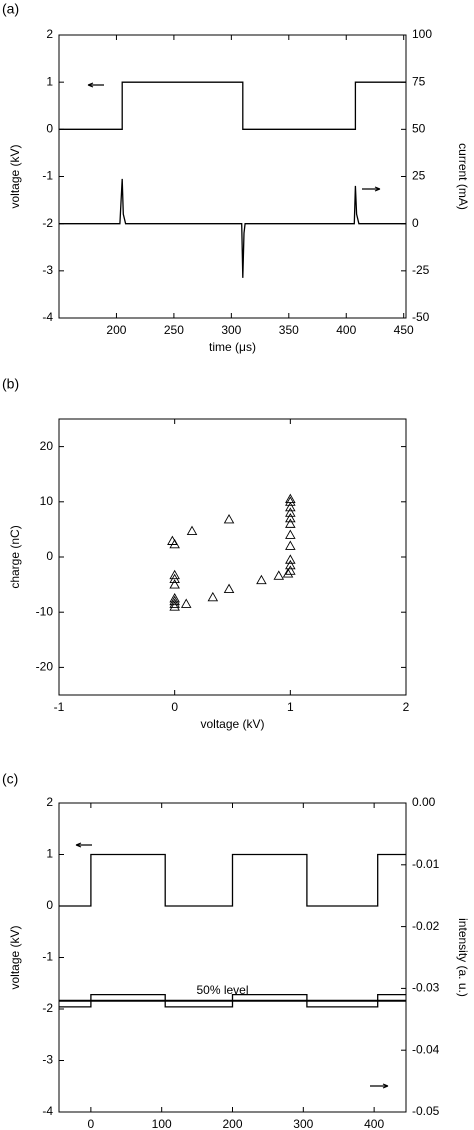 This screenshot has width=474, height=1130. What do you see at coordinates (232, 724) in the screenshot?
I see `x-axis-title: voltage (kV)` at bounding box center [232, 724].